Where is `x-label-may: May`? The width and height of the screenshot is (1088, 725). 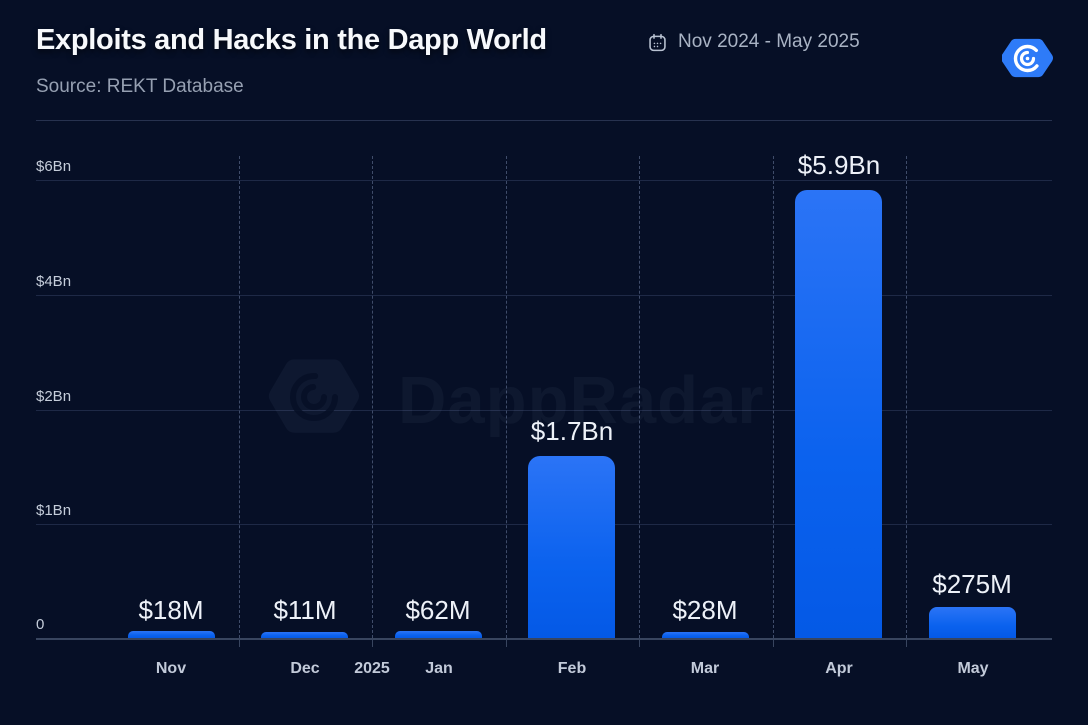 x-label-may: May is located at coordinates (973, 668).